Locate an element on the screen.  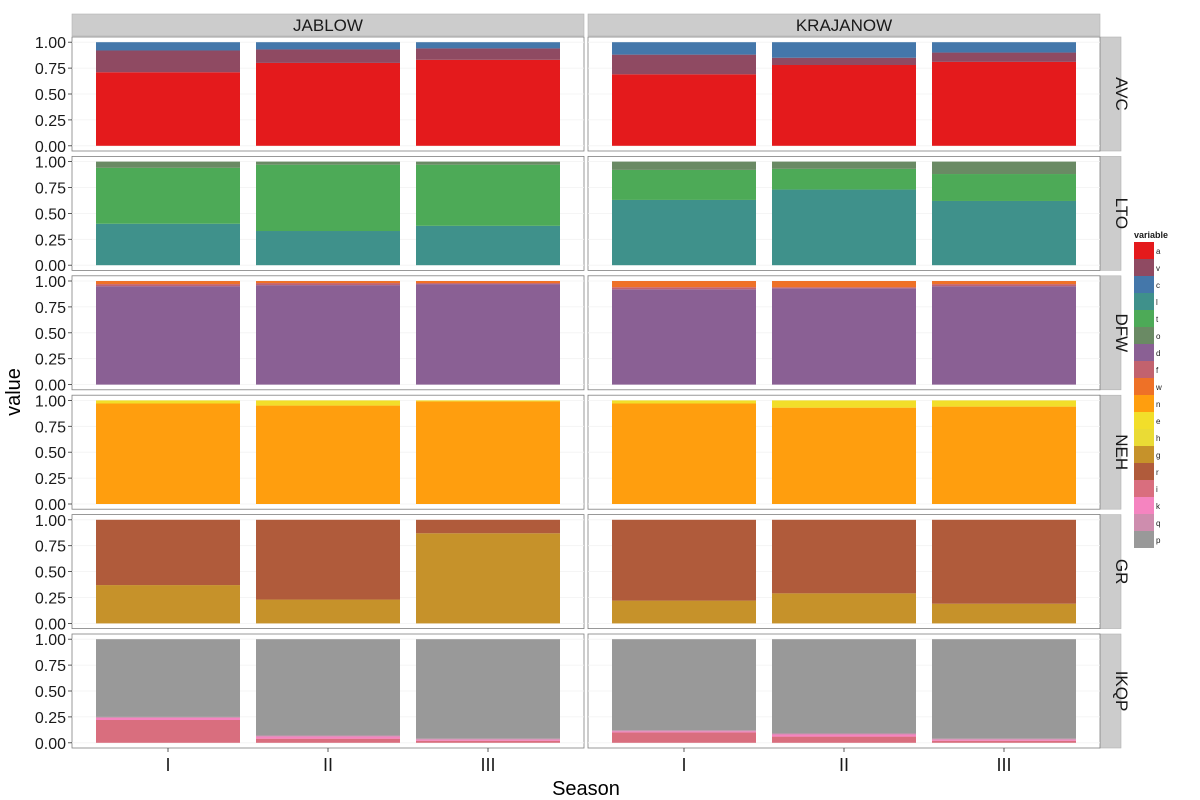
legend-swatch-v is located at coordinates (1144, 267).